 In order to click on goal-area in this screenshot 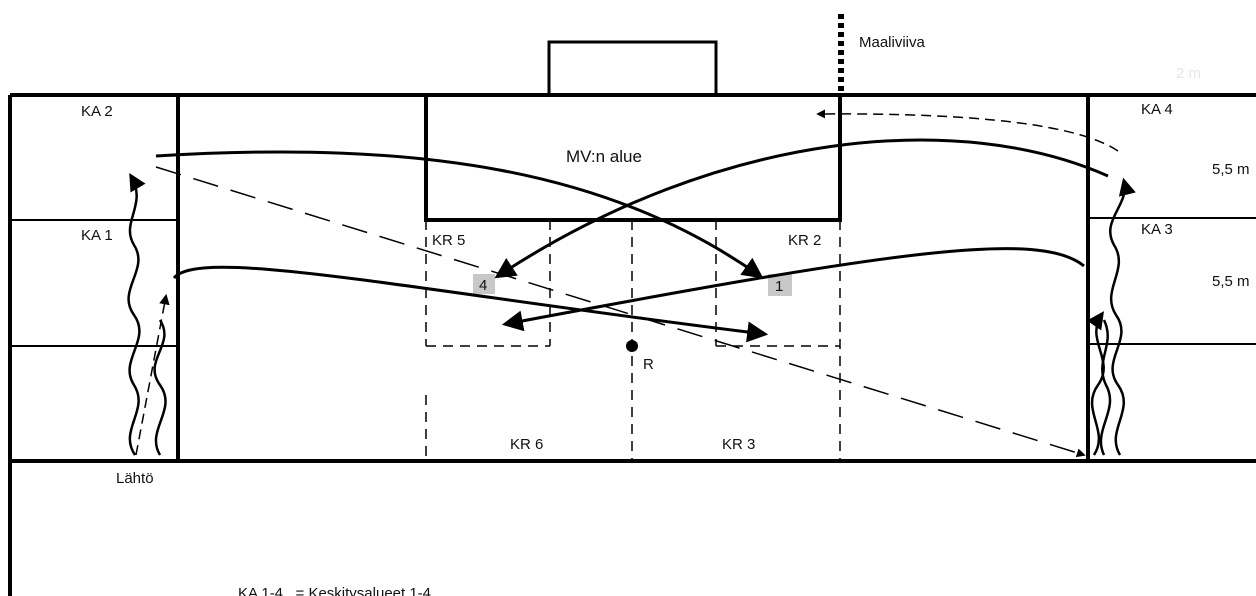, I will do `click(633, 157)`.